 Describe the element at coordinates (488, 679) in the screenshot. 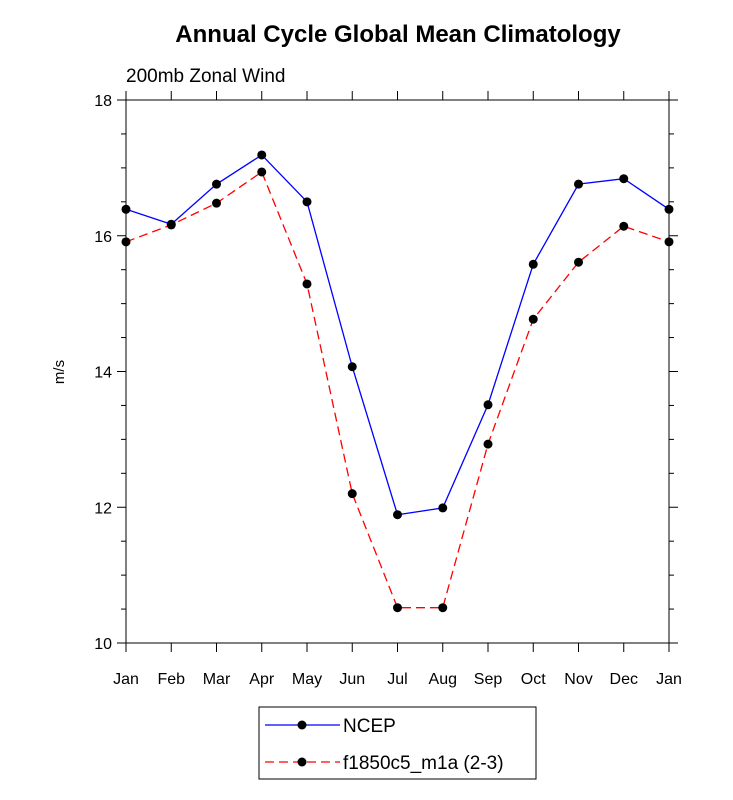

I see `x-tick-label: Sep` at that location.